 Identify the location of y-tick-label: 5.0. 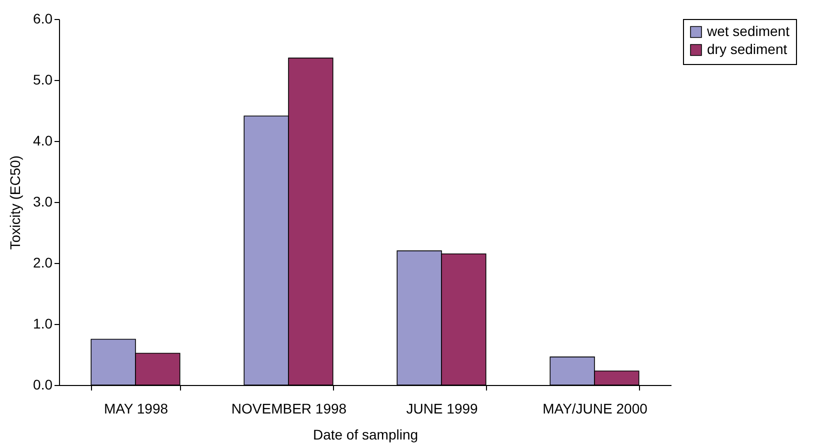
(43, 80).